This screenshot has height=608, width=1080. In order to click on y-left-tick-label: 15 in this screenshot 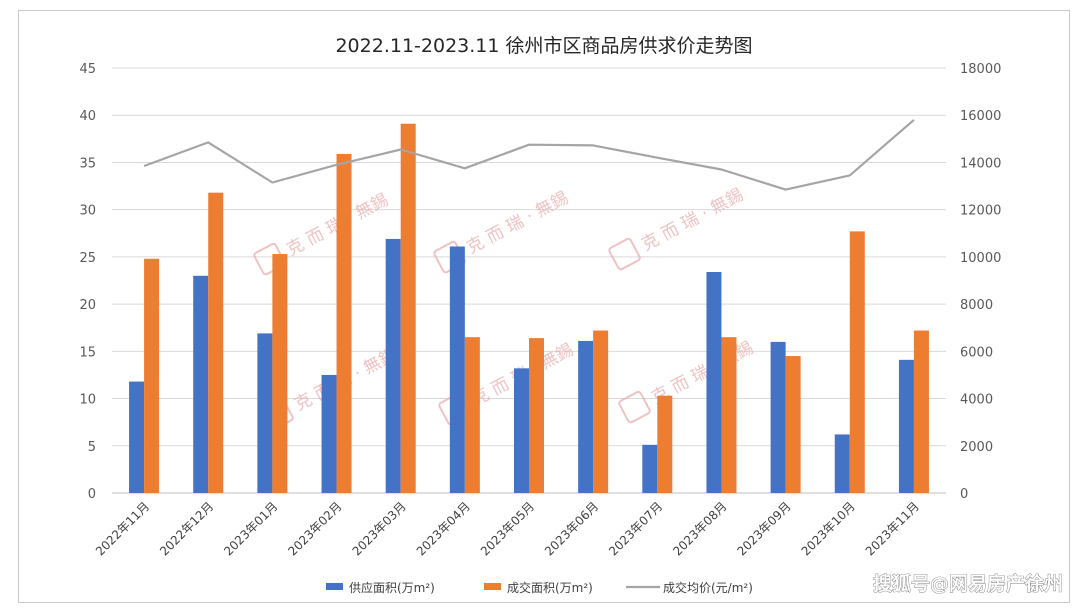, I will do `click(87, 352)`.